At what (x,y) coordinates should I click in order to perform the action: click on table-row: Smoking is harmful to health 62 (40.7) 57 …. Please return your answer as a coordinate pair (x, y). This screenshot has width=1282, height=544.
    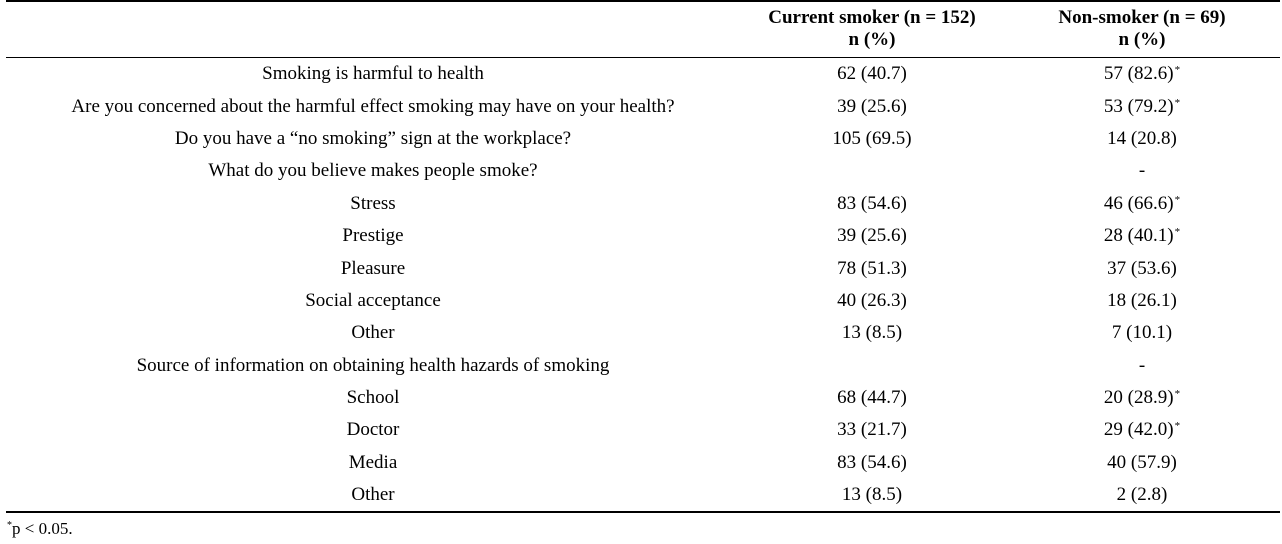
    Looking at the image, I should click on (643, 74).